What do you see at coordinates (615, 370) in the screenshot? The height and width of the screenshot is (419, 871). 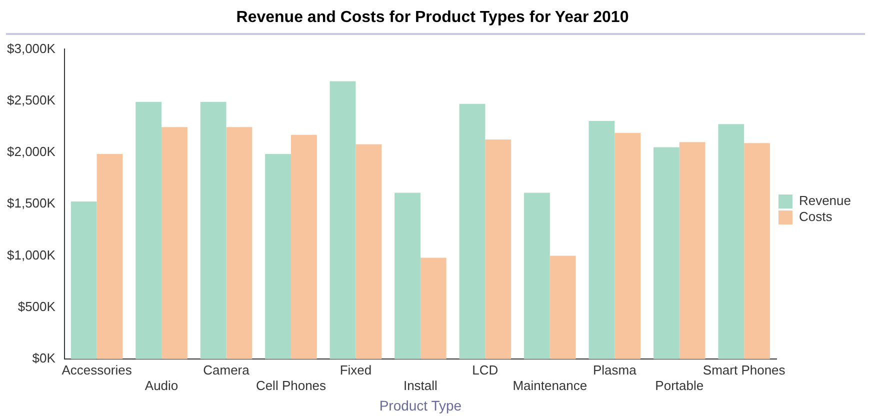 I see `x-tick-label: Plasma` at bounding box center [615, 370].